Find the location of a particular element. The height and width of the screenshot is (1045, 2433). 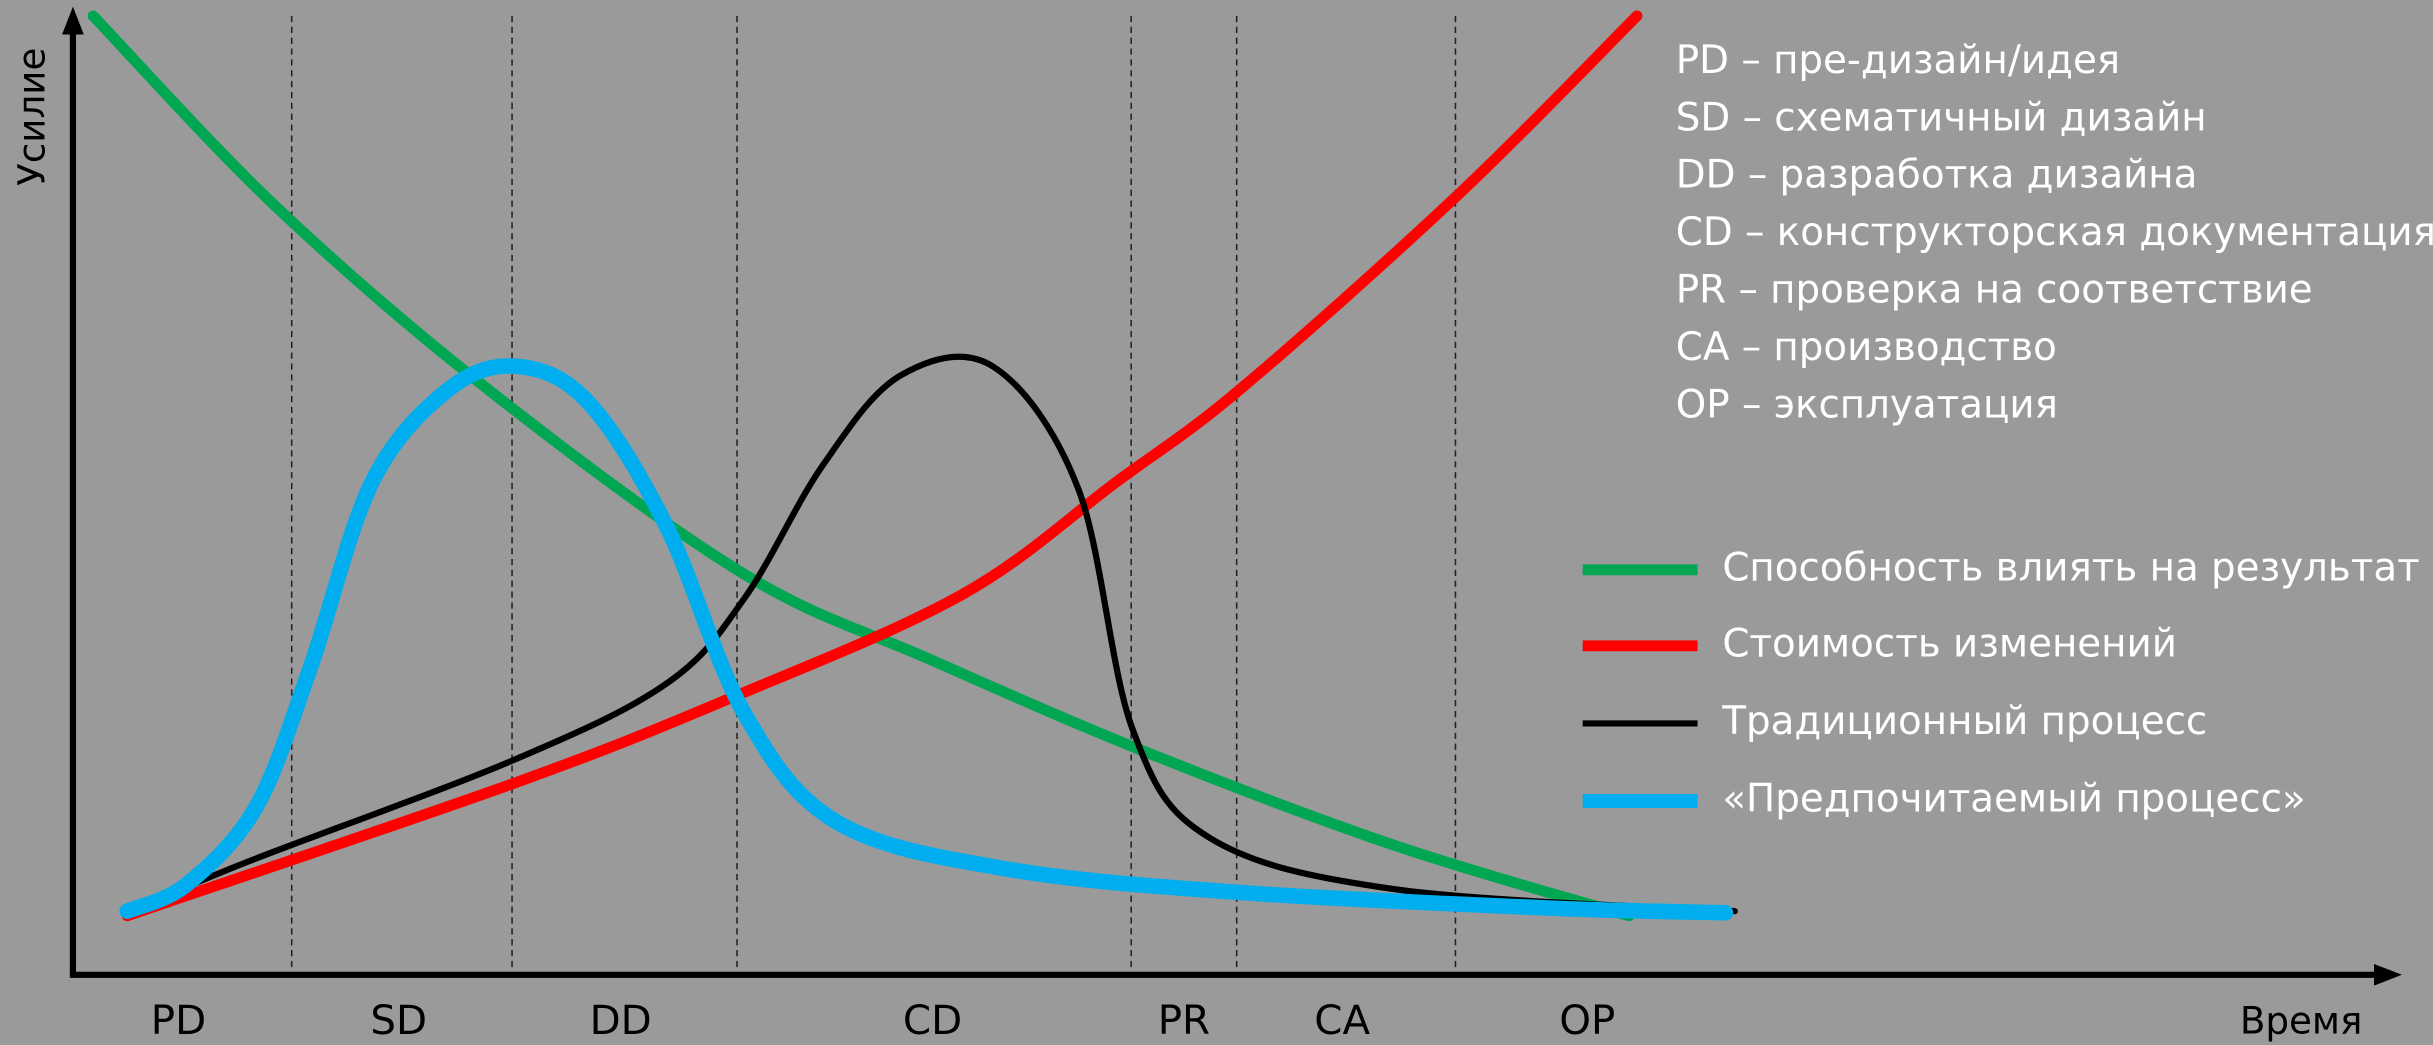

phase: OP is located at coordinates (1587, 1020).